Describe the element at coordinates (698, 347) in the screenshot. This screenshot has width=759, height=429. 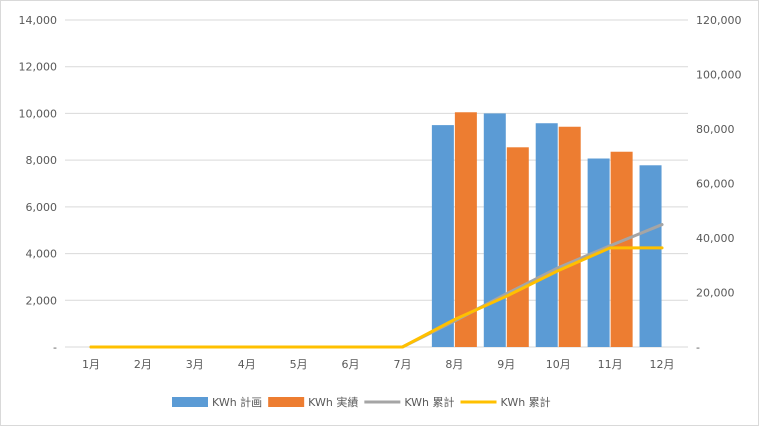
I see `y-right-tick-label: -` at that location.